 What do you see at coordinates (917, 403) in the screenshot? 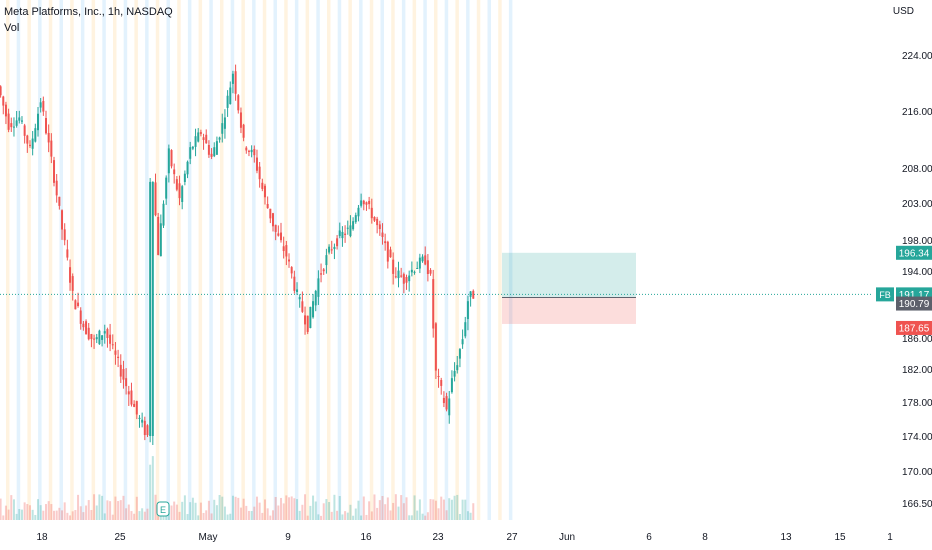
I see `y-tick-label: 178.00` at bounding box center [917, 403].